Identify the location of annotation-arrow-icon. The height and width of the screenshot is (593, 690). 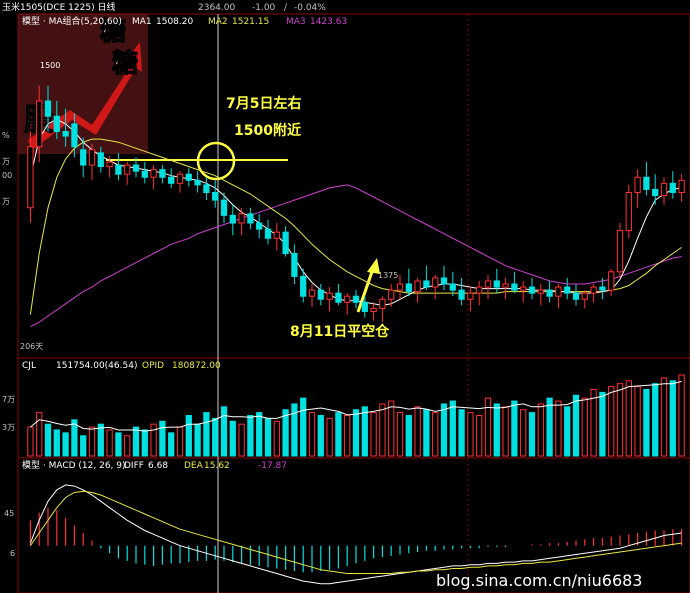
(368, 285).